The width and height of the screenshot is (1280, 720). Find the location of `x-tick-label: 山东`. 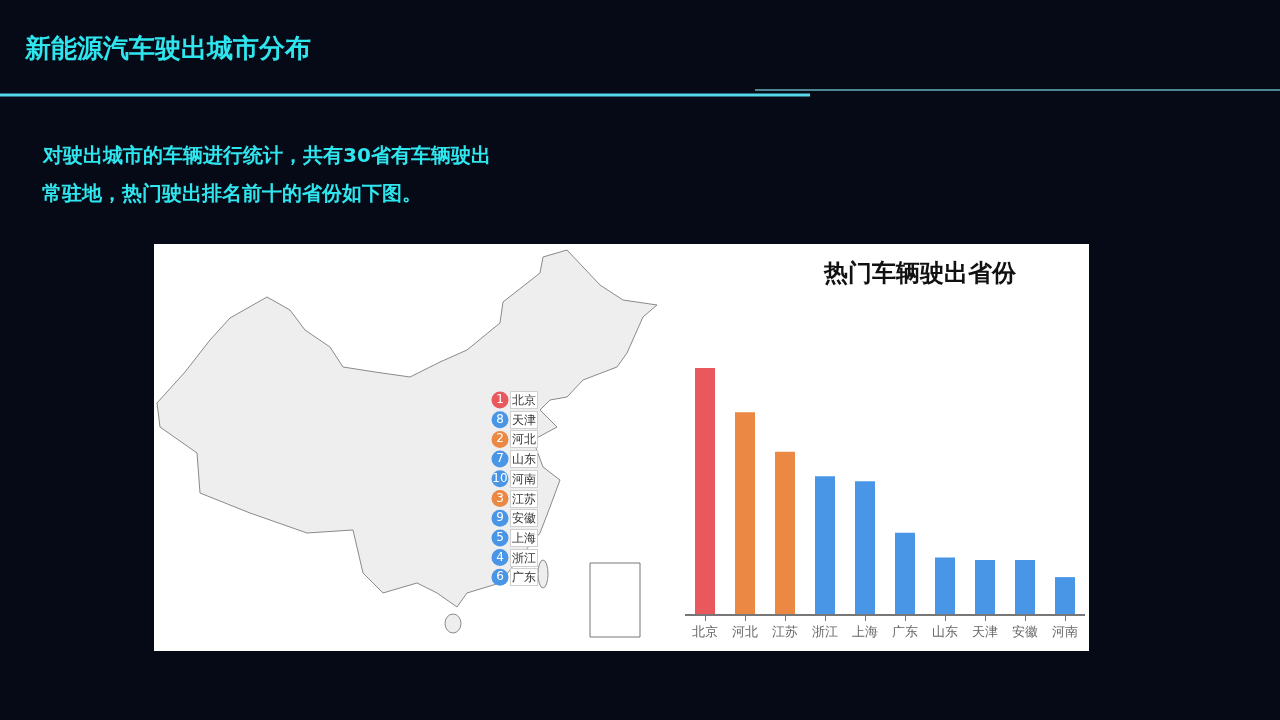

x-tick-label: 山东 is located at coordinates (945, 632).